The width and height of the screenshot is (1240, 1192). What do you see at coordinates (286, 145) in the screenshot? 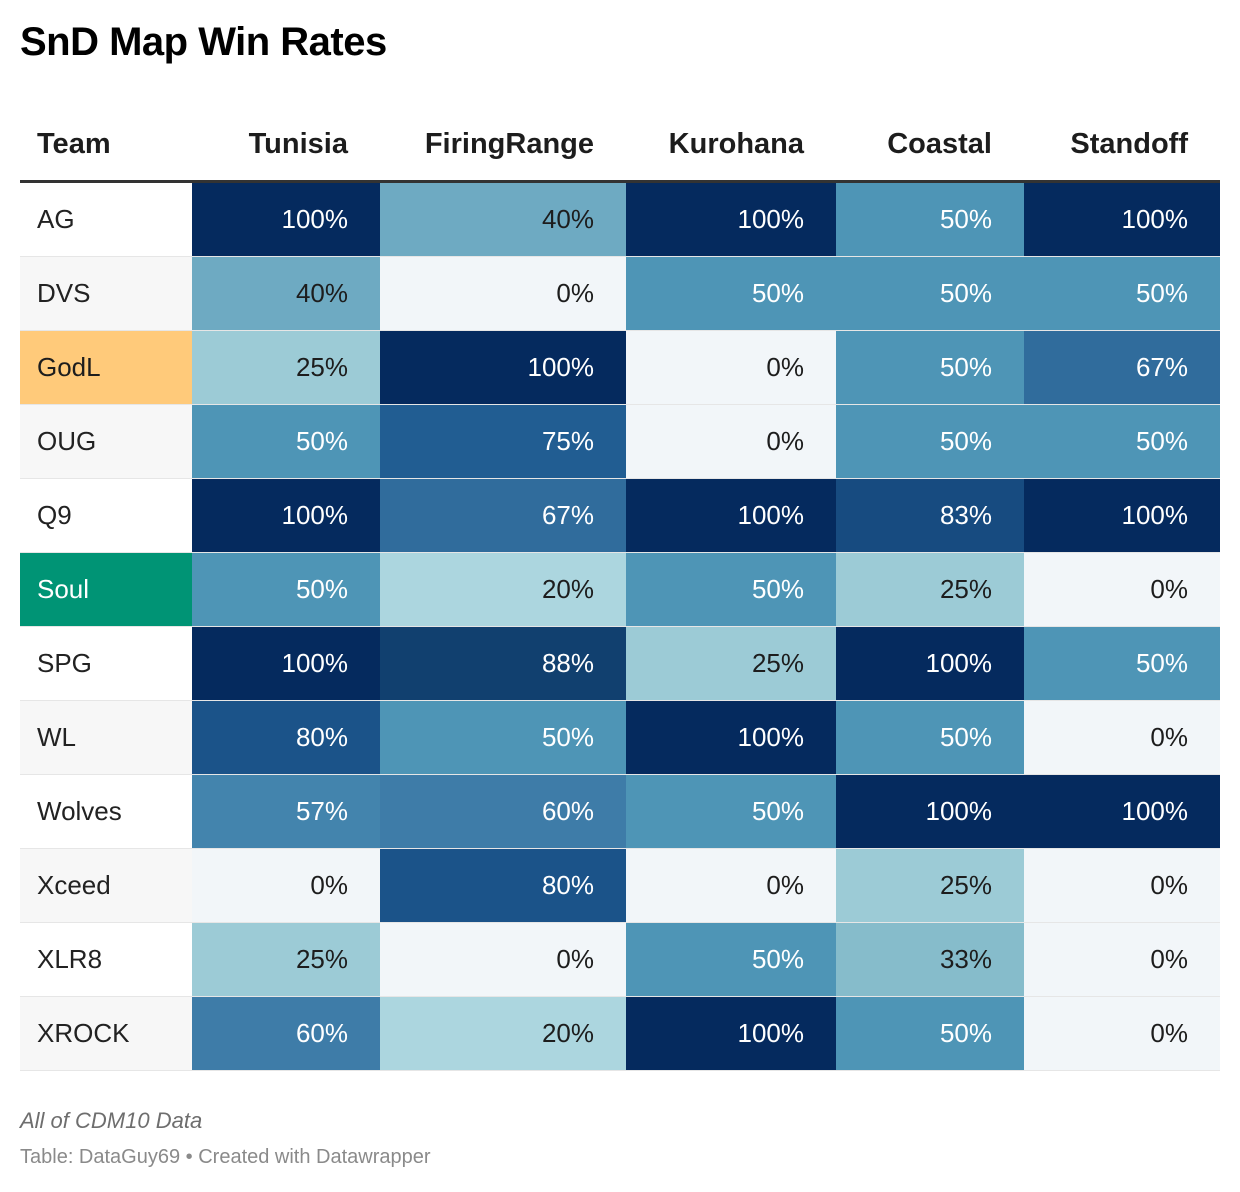
I see `column-header-tunisia: Tunisia` at bounding box center [286, 145].